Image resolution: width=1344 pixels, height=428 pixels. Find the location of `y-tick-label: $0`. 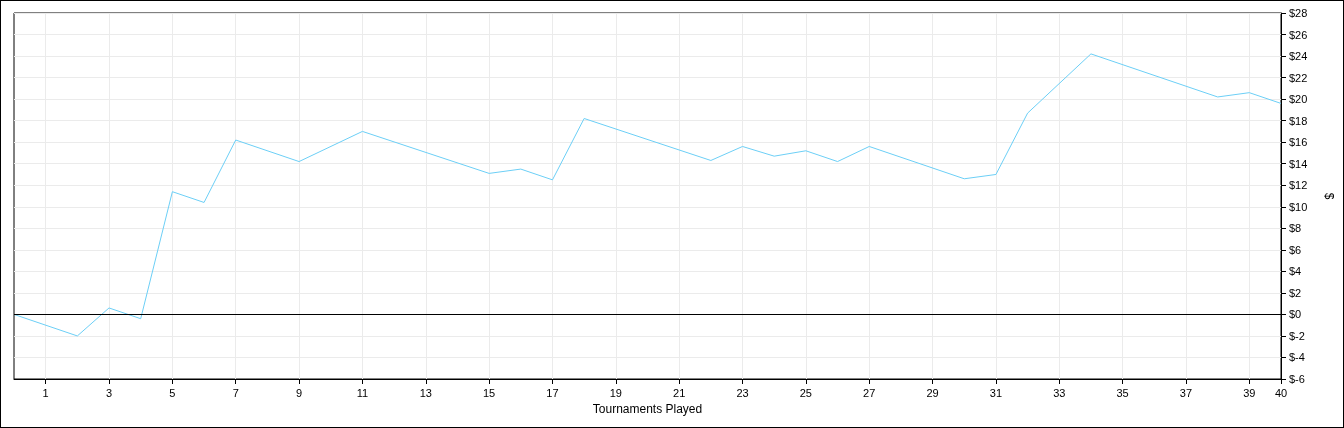

y-tick-label: $0 is located at coordinates (1295, 314).